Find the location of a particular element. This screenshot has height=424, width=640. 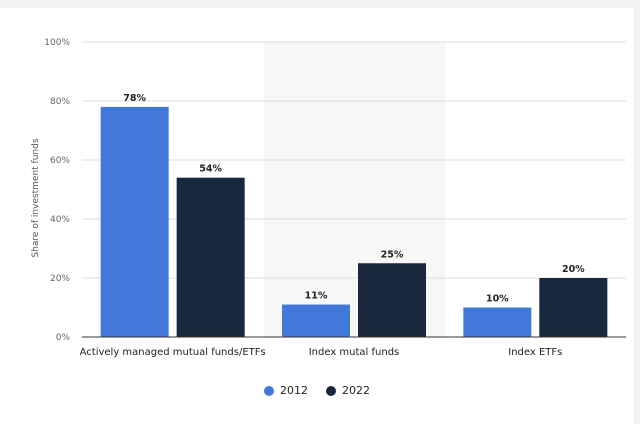

legend-label-2012: 2012 is located at coordinates (294, 390).